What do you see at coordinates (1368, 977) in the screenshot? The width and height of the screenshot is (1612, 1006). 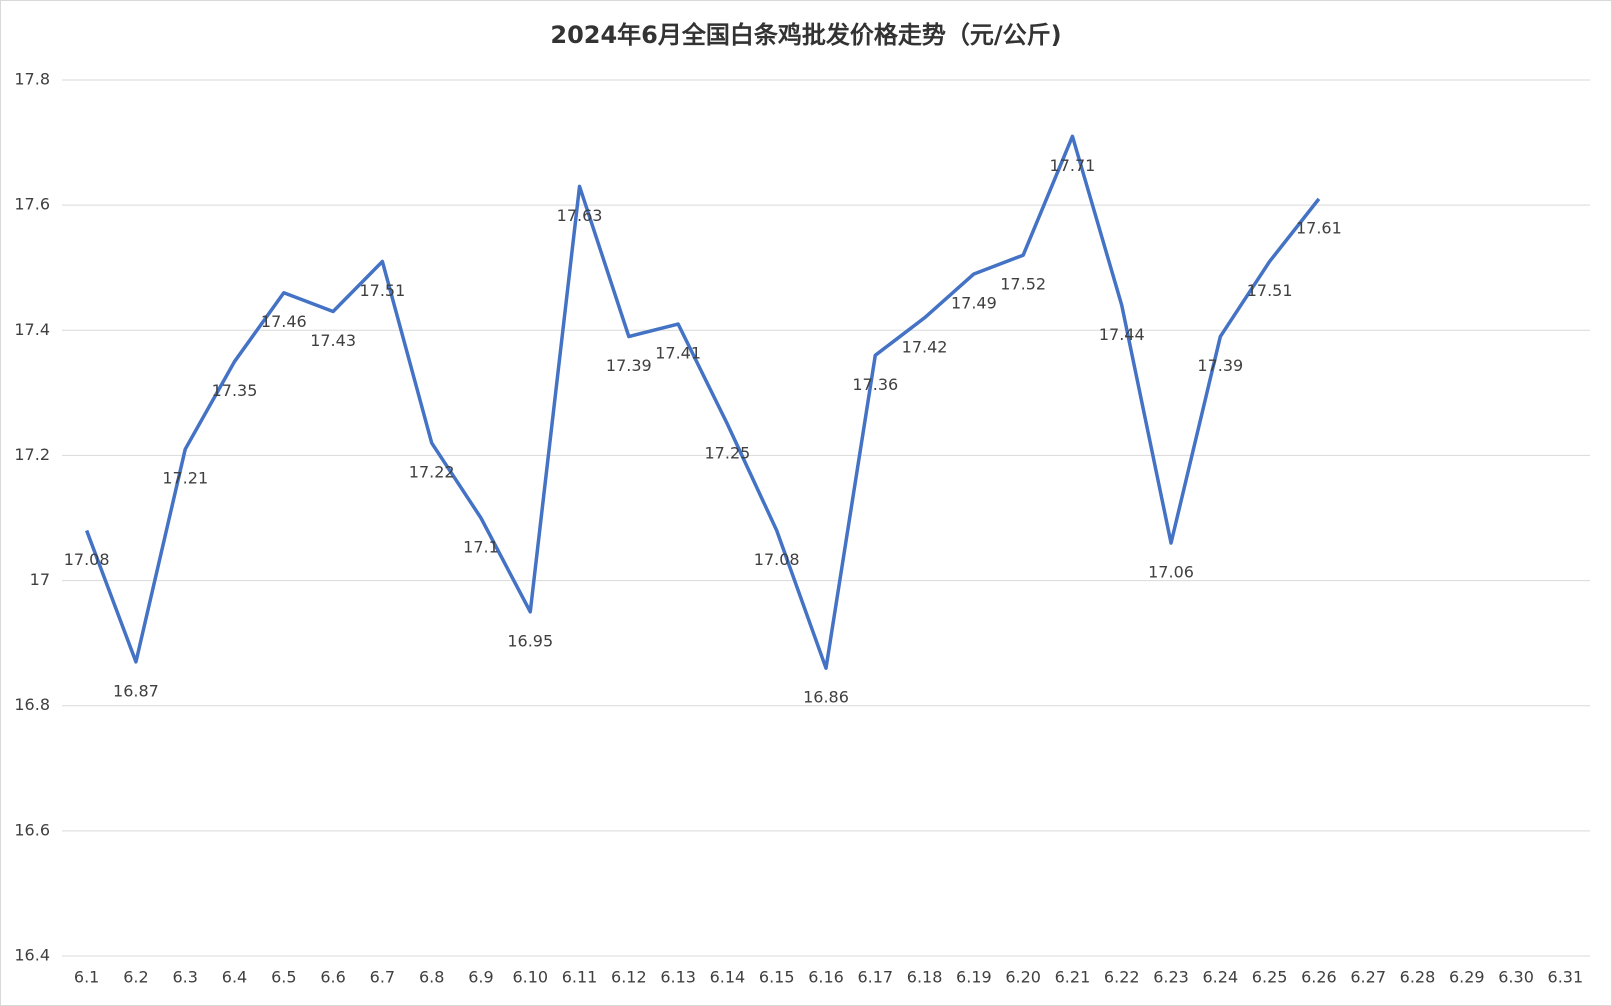 I see `x-tick-label: 6.27` at bounding box center [1368, 977].